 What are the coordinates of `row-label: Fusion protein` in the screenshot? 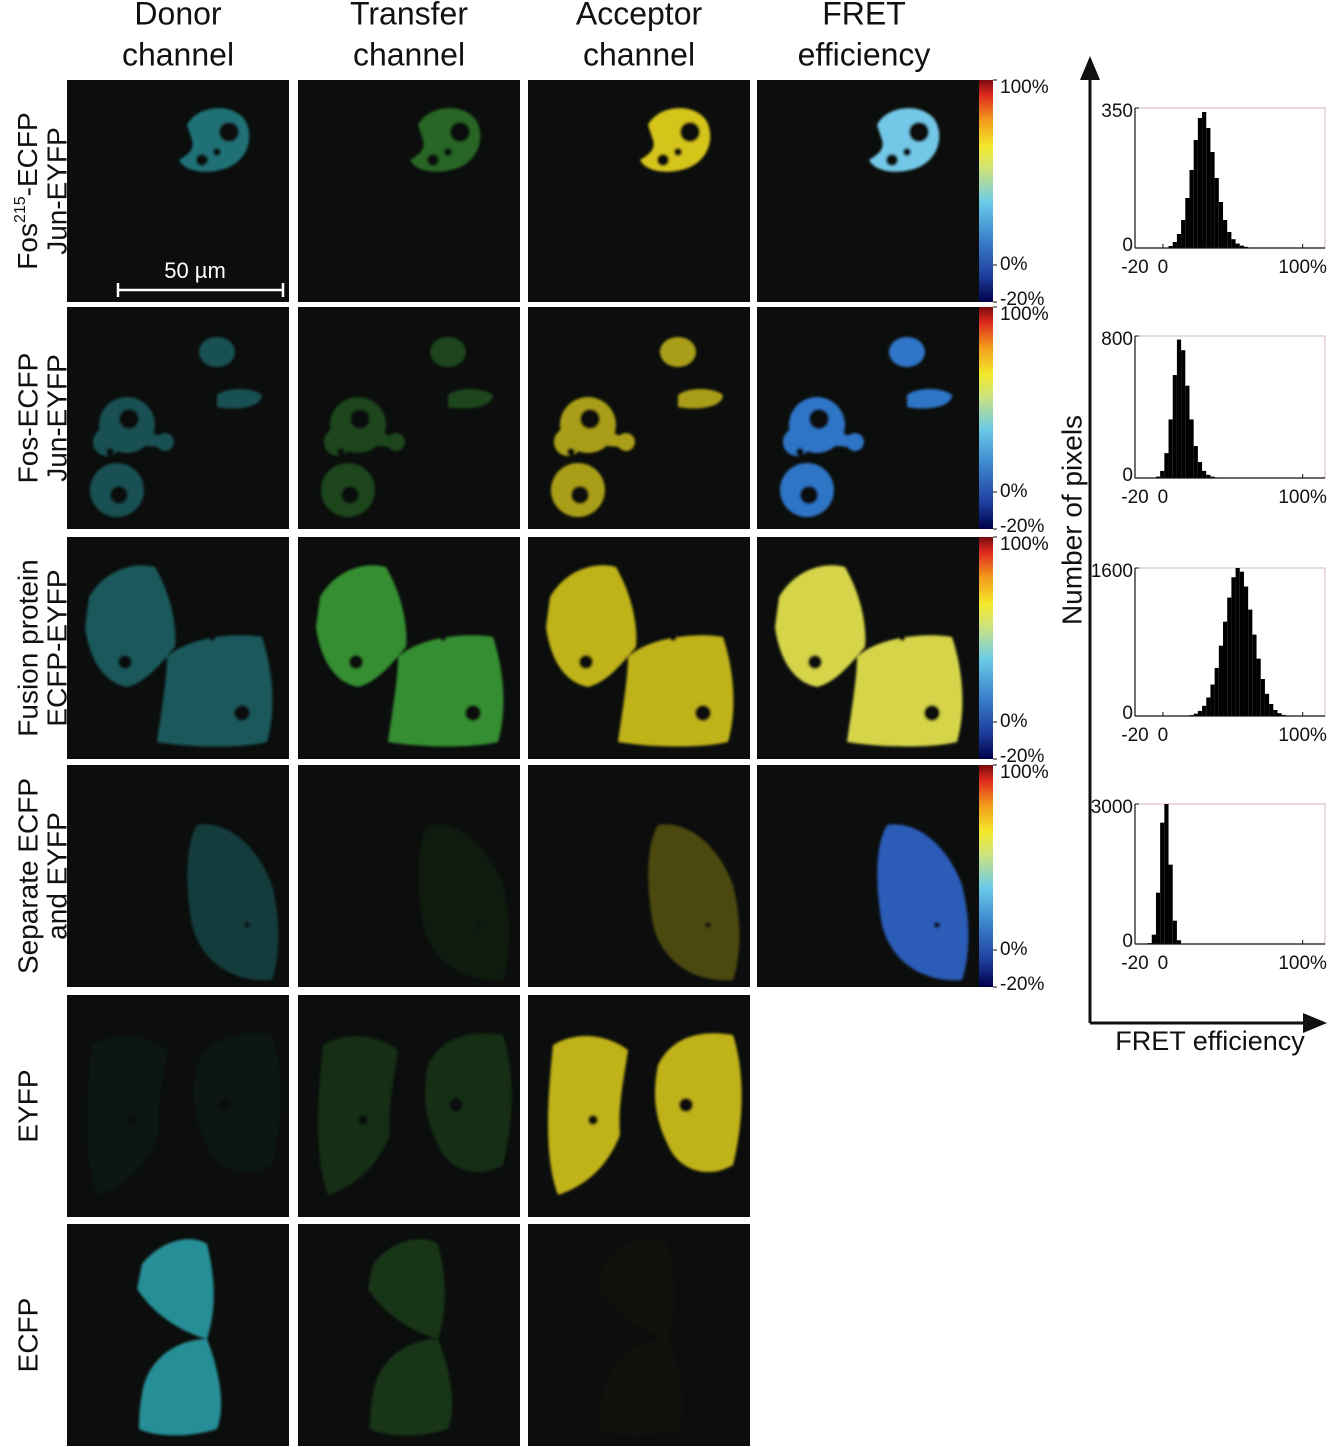 It's located at (27, 647).